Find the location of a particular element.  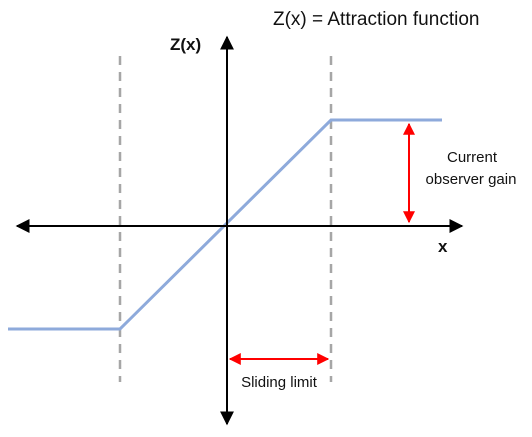

observer-gain-label-line2: observer gain is located at coordinates (471, 179).